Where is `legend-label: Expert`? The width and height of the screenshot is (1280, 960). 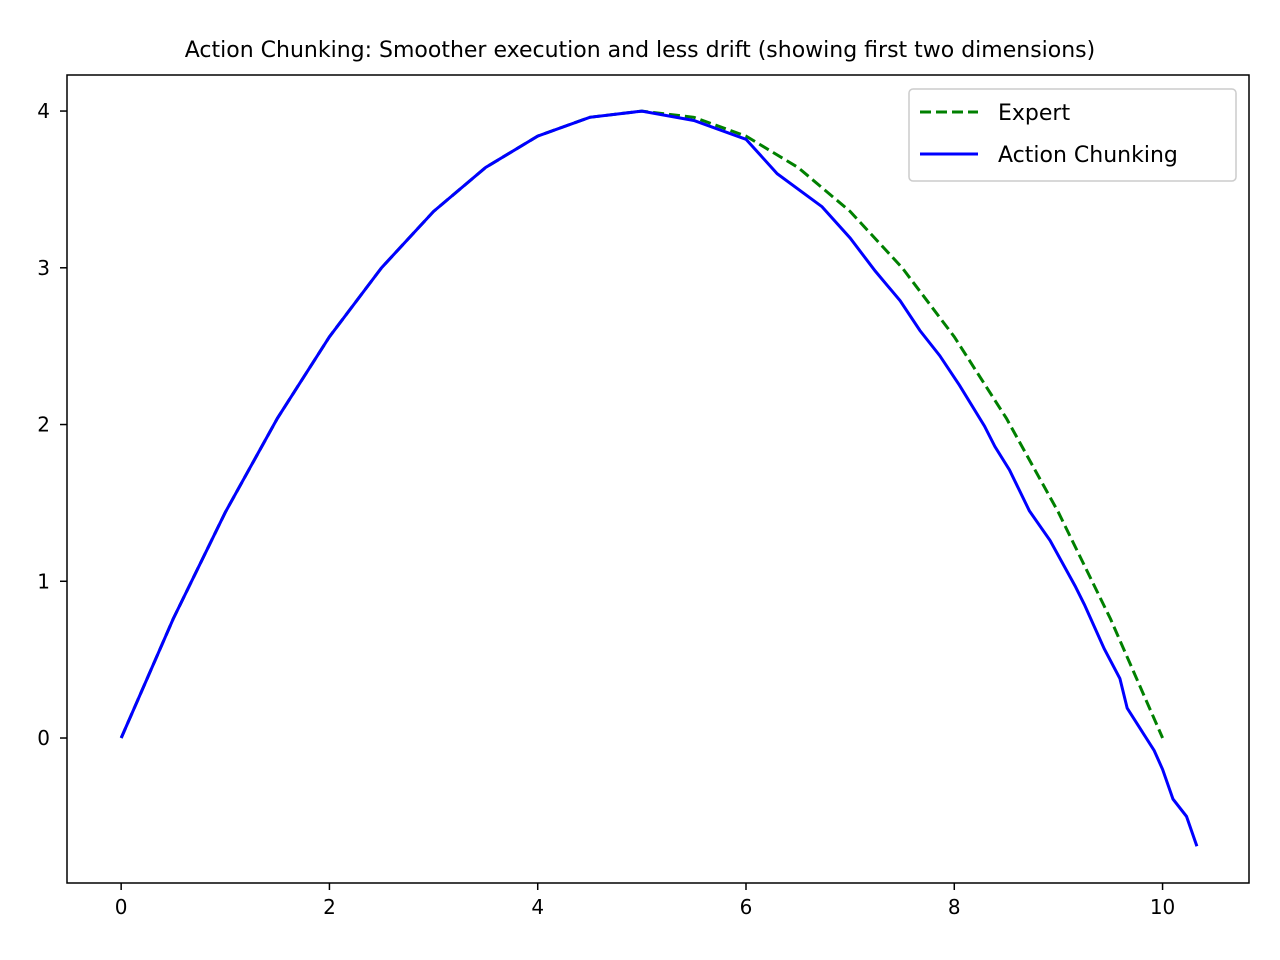
legend-label: Expert is located at coordinates (1034, 113).